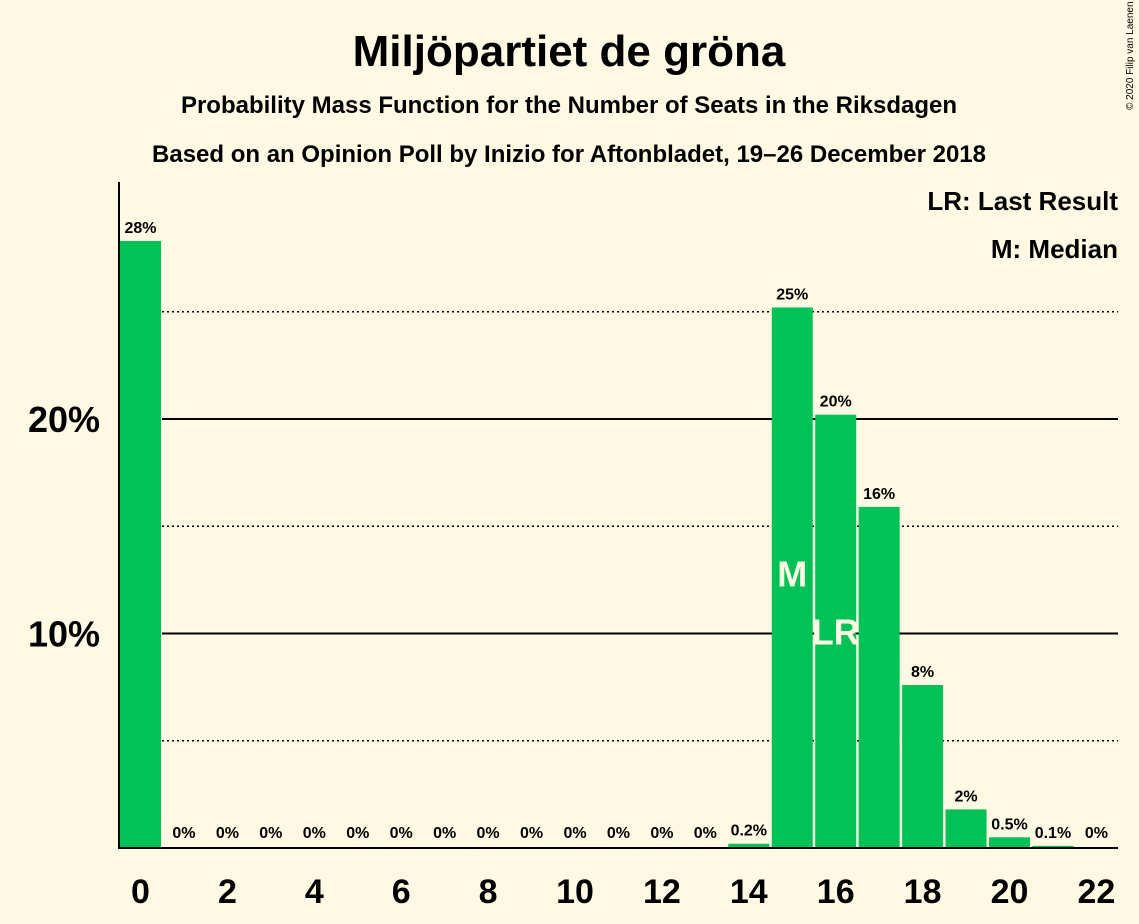 The width and height of the screenshot is (1139, 924). Describe the element at coordinates (64, 419) in the screenshot. I see `y-tick-label: 20%` at that location.